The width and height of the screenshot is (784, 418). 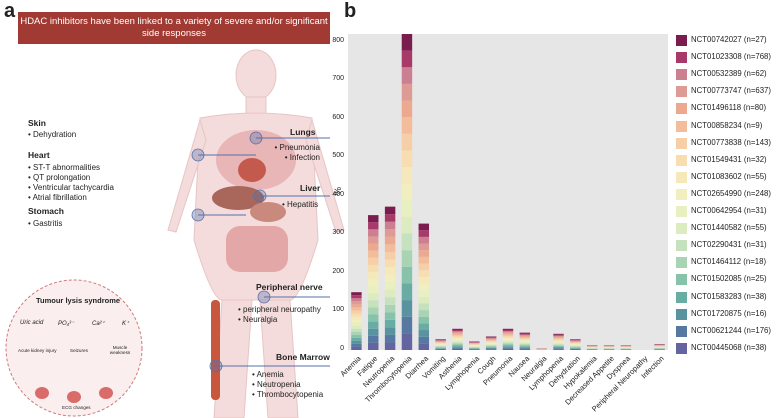 I want to click on legend-label: NCT00773747 (n=637), so click(x=731, y=91).